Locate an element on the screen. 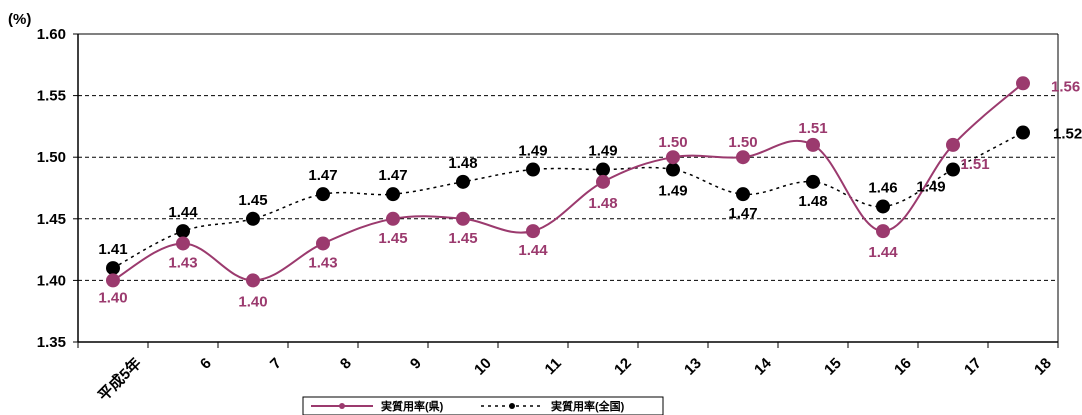 Image resolution: width=1082 pixels, height=415 pixels. x-tick-label: 6 is located at coordinates (206, 364).